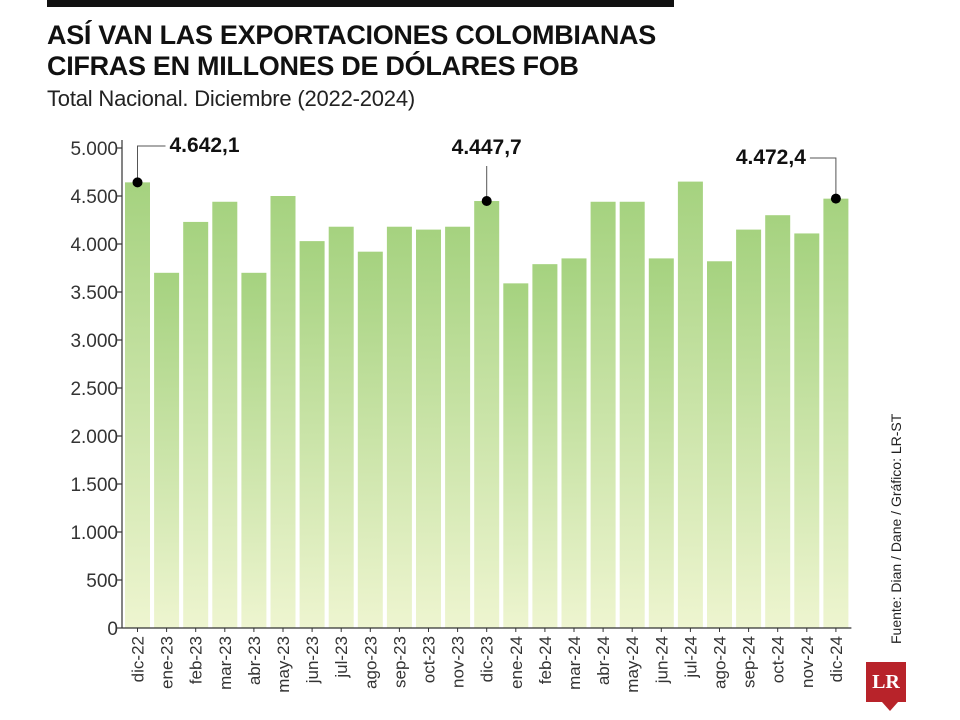 This screenshot has width=960, height=720. Describe the element at coordinates (632, 664) in the screenshot. I see `x-tick-label: may-24` at that location.